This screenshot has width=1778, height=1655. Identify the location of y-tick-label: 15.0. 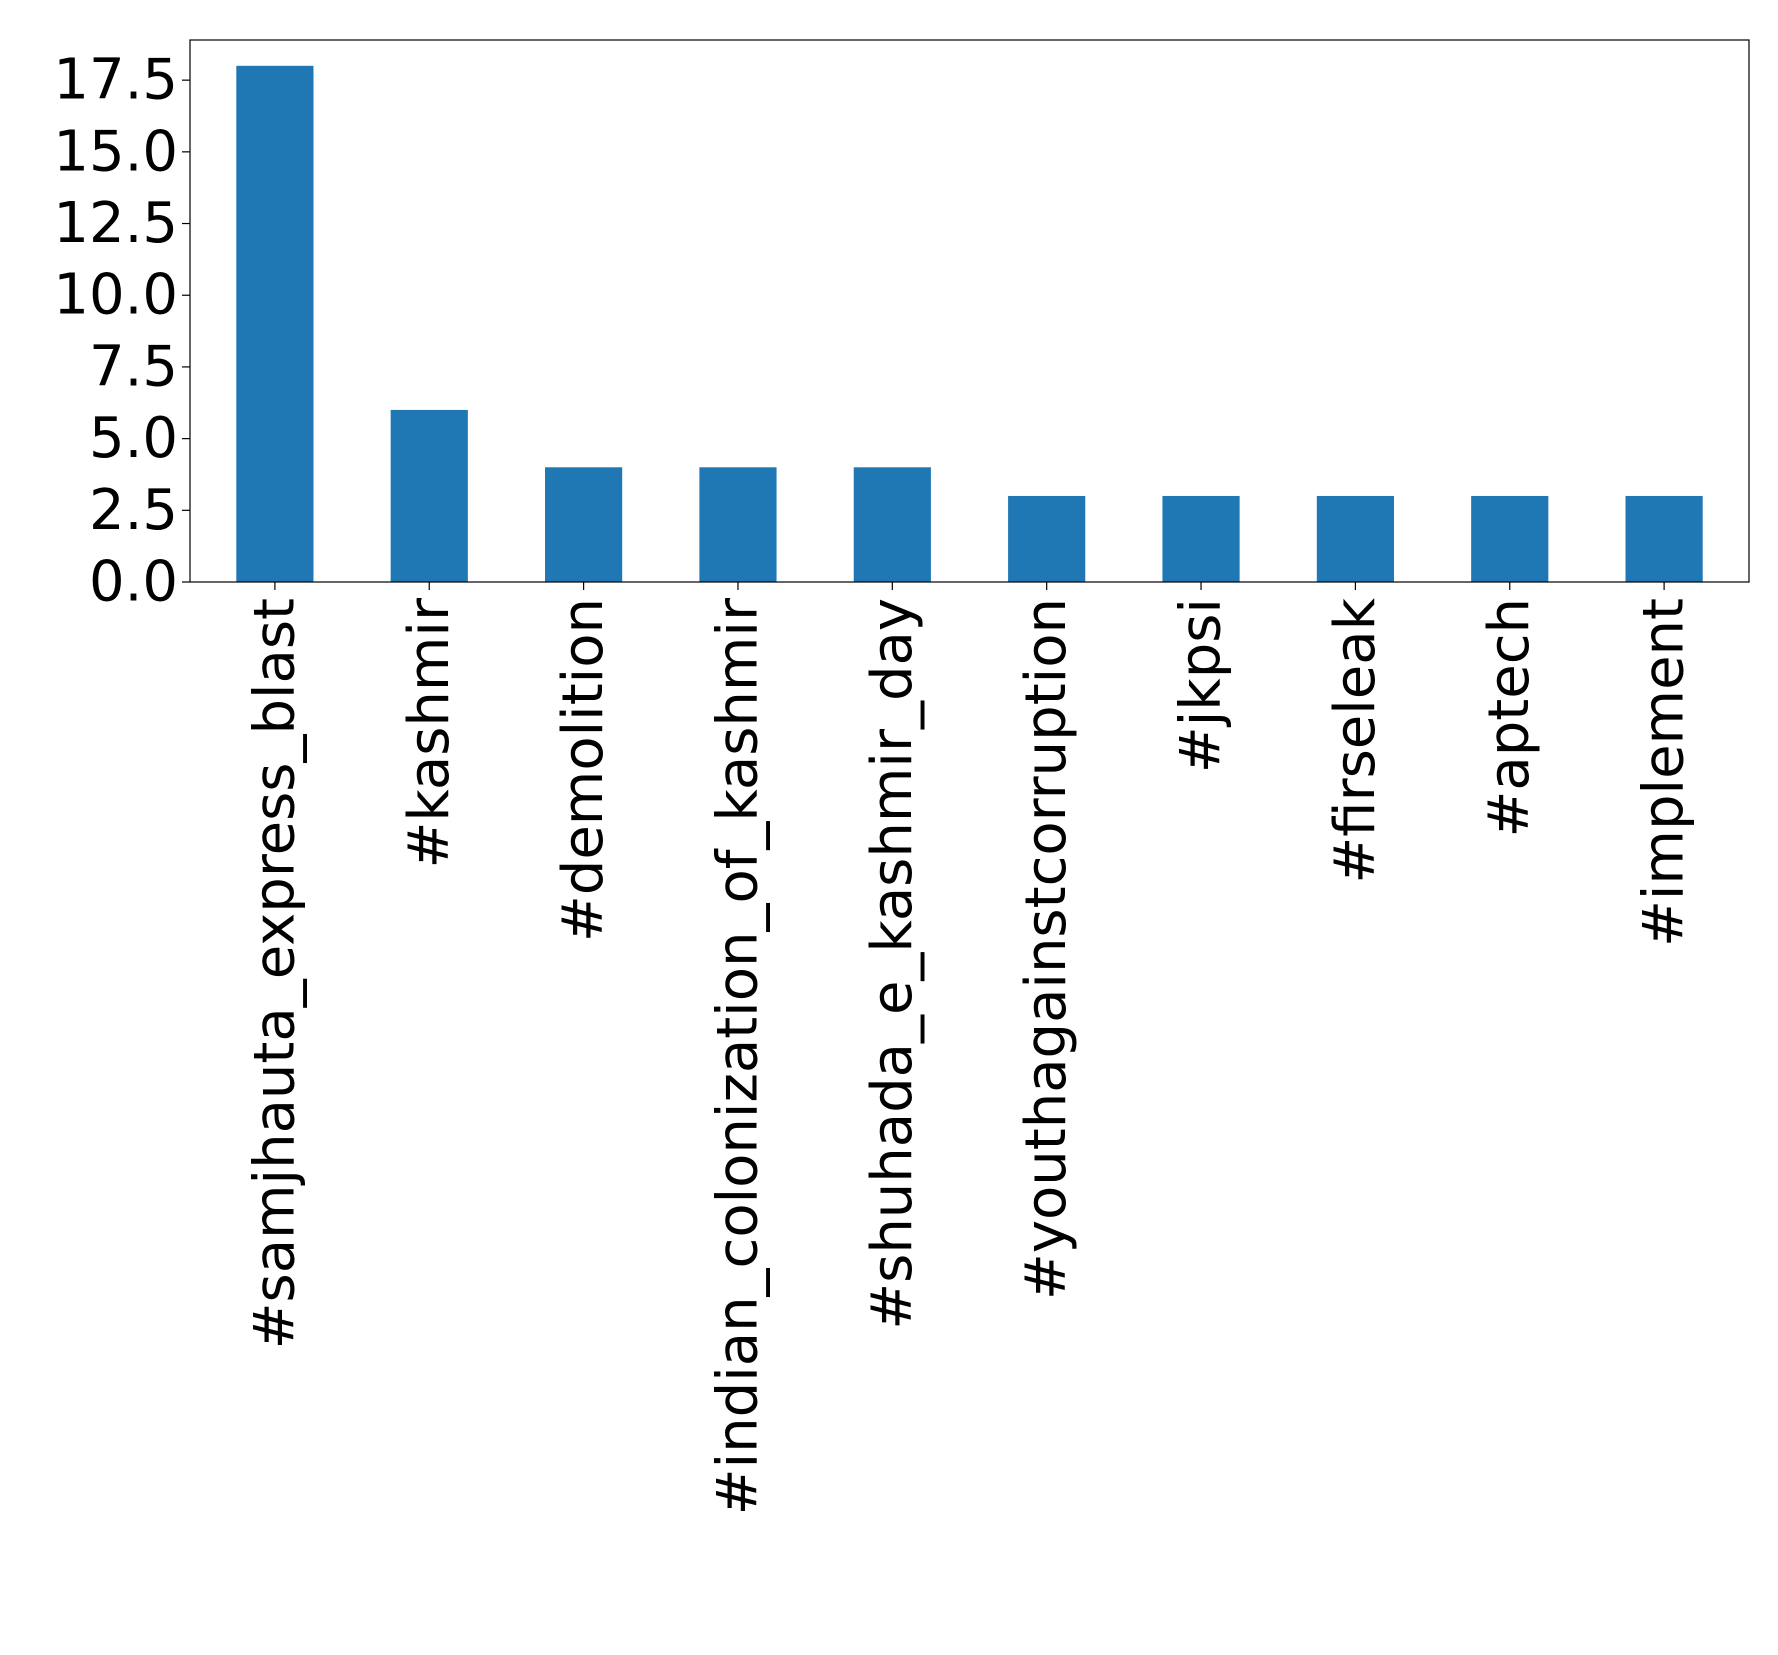
(115, 151).